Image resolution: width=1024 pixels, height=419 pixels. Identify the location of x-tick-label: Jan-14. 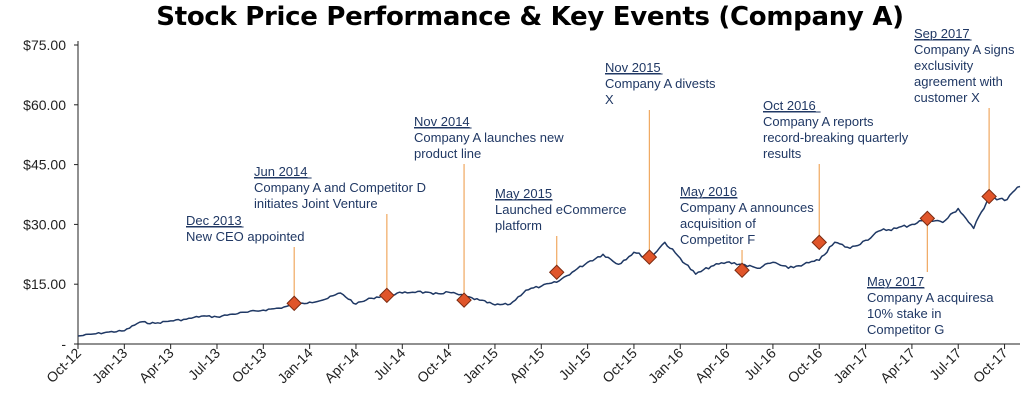
(295, 366).